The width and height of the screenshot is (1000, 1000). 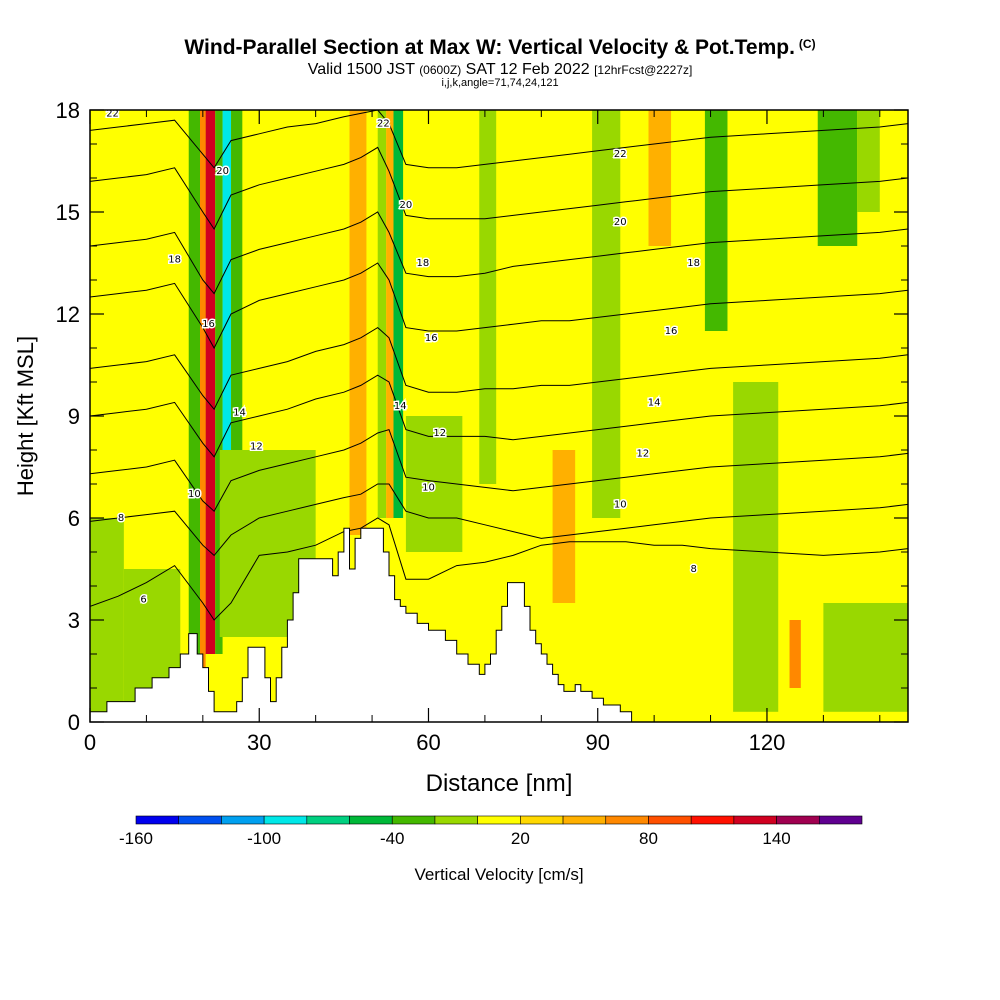 I want to click on y-tick-label: 6, so click(x=74, y=518).